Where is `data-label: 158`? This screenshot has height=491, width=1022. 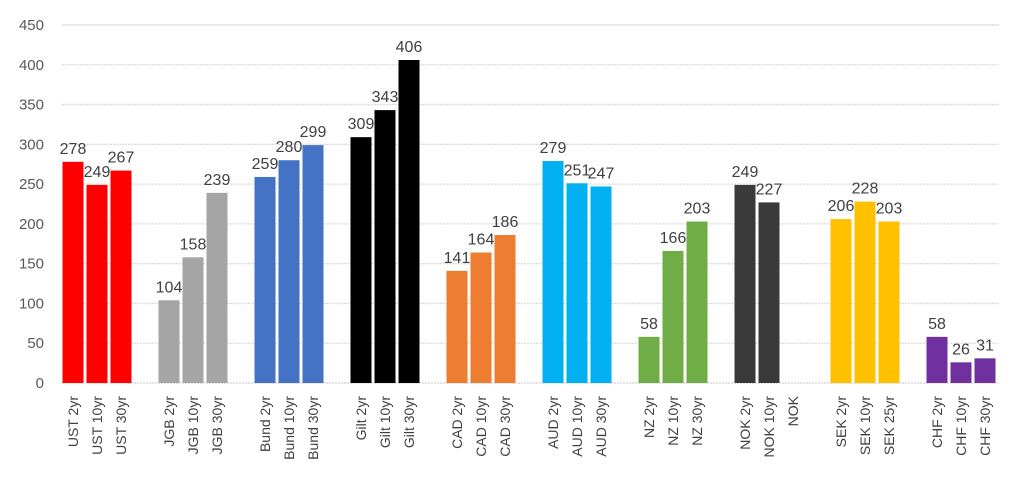
data-label: 158 is located at coordinates (193, 244).